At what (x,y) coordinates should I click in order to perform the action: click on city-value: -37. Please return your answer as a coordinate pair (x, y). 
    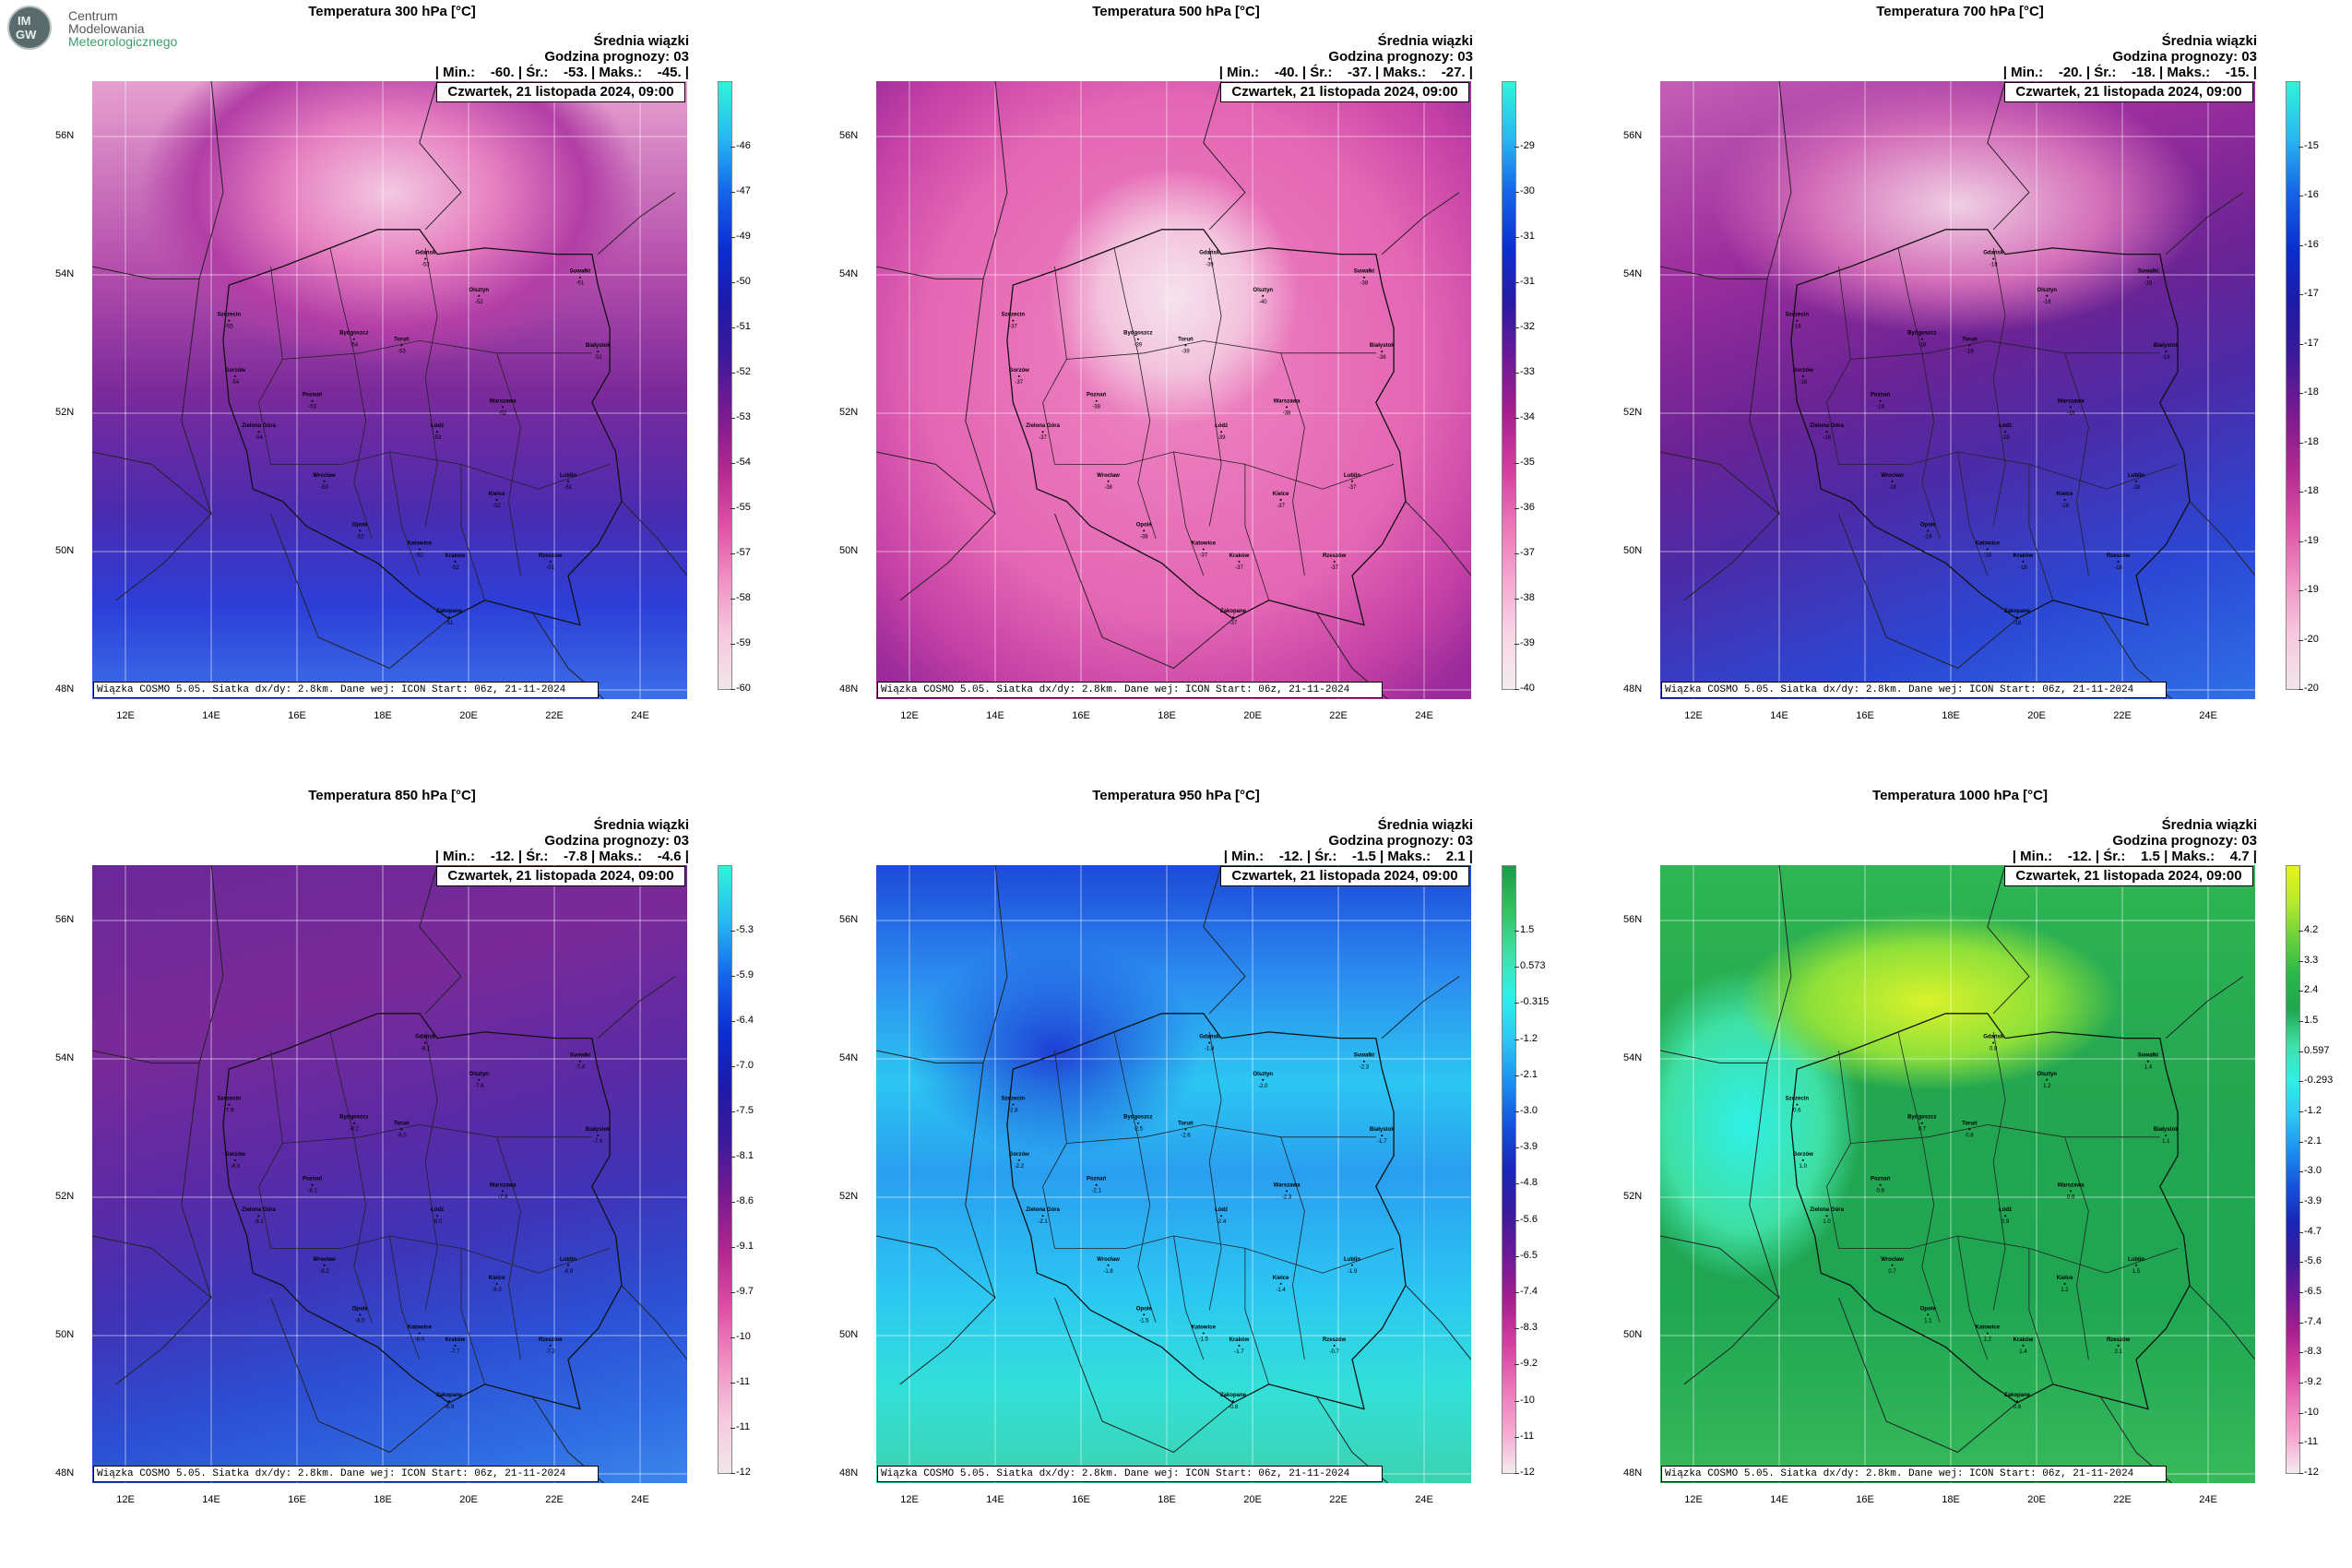
    Looking at the image, I should click on (1281, 506).